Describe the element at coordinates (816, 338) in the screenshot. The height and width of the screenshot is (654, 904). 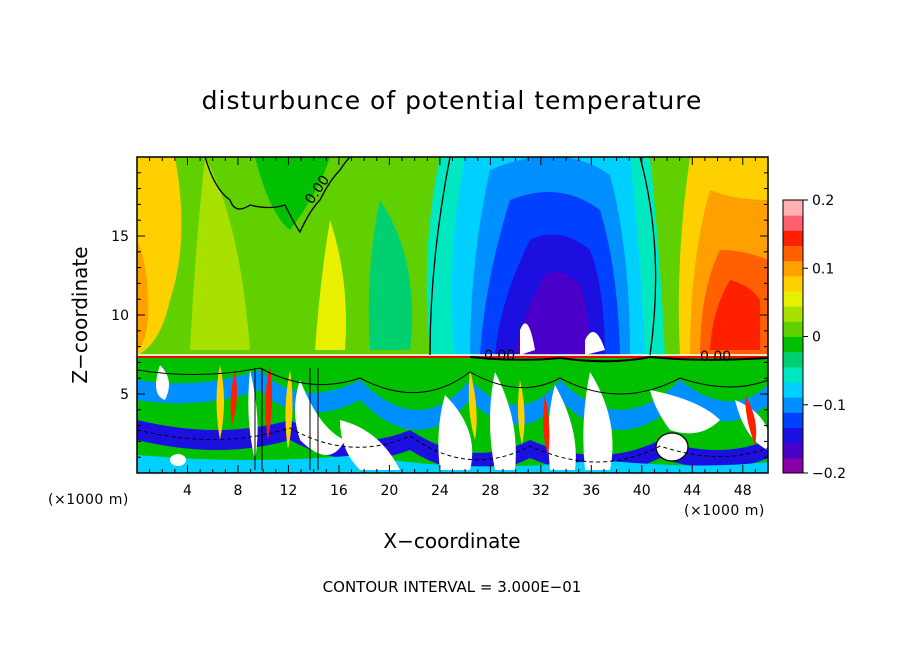
I see `colorbar-tick-label: 0` at that location.